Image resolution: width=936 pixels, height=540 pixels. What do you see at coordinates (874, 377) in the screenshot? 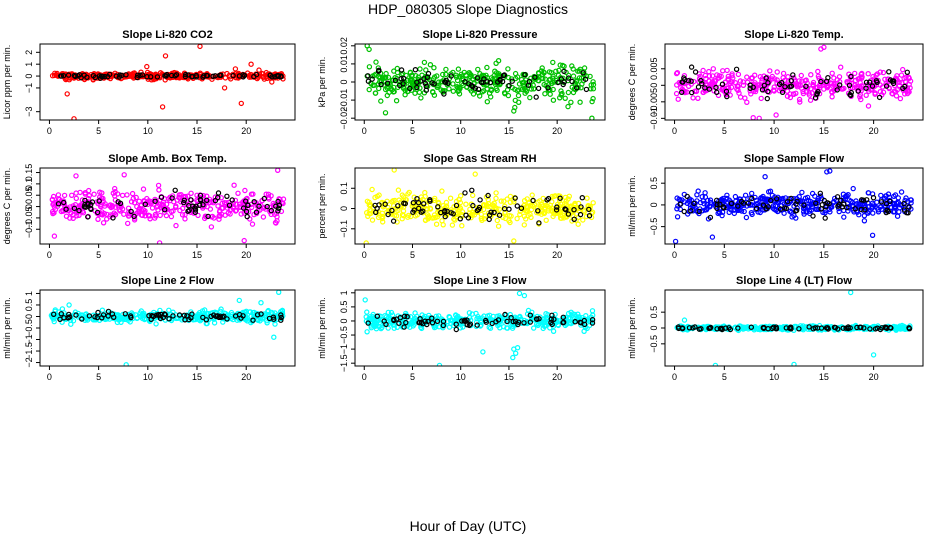
I see `x-tick-label: 20` at bounding box center [874, 377].